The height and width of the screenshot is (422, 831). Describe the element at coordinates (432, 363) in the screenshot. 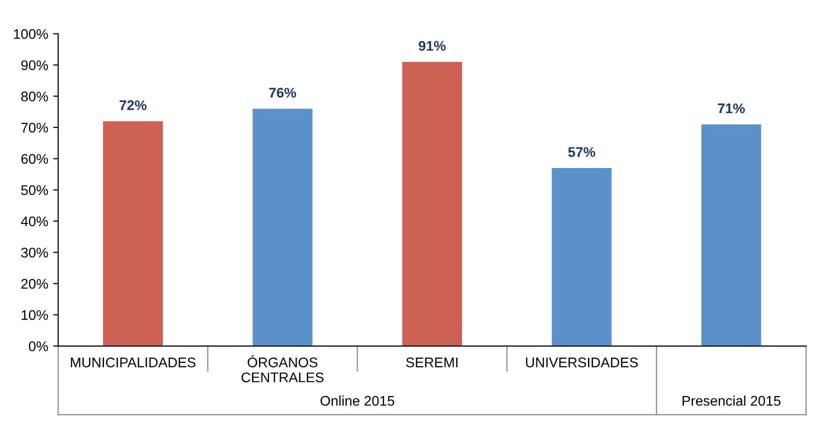

I see `x-tick-label: SEREMI` at that location.